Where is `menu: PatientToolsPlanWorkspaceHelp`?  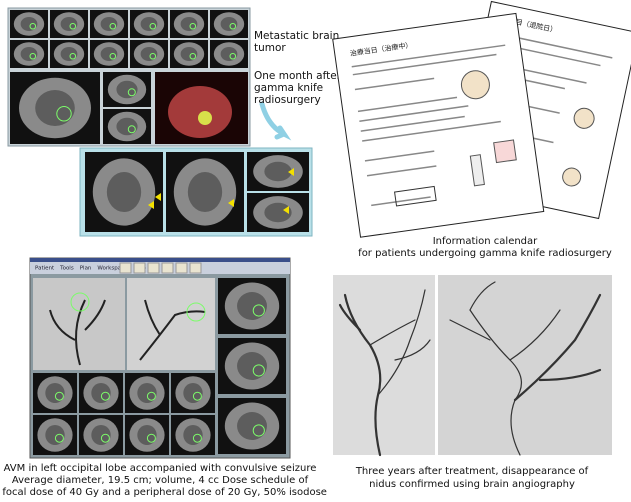 menu: PatientToolsPlanWorkspaceHelp is located at coordinates (118, 268).